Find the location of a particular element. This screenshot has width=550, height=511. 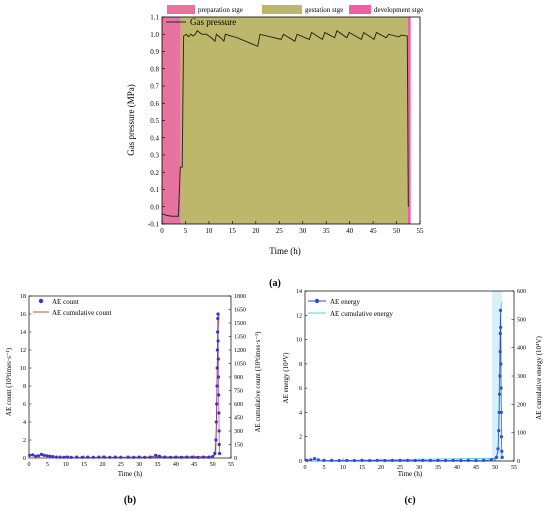

c-series-layer is located at coordinates (404, 382).